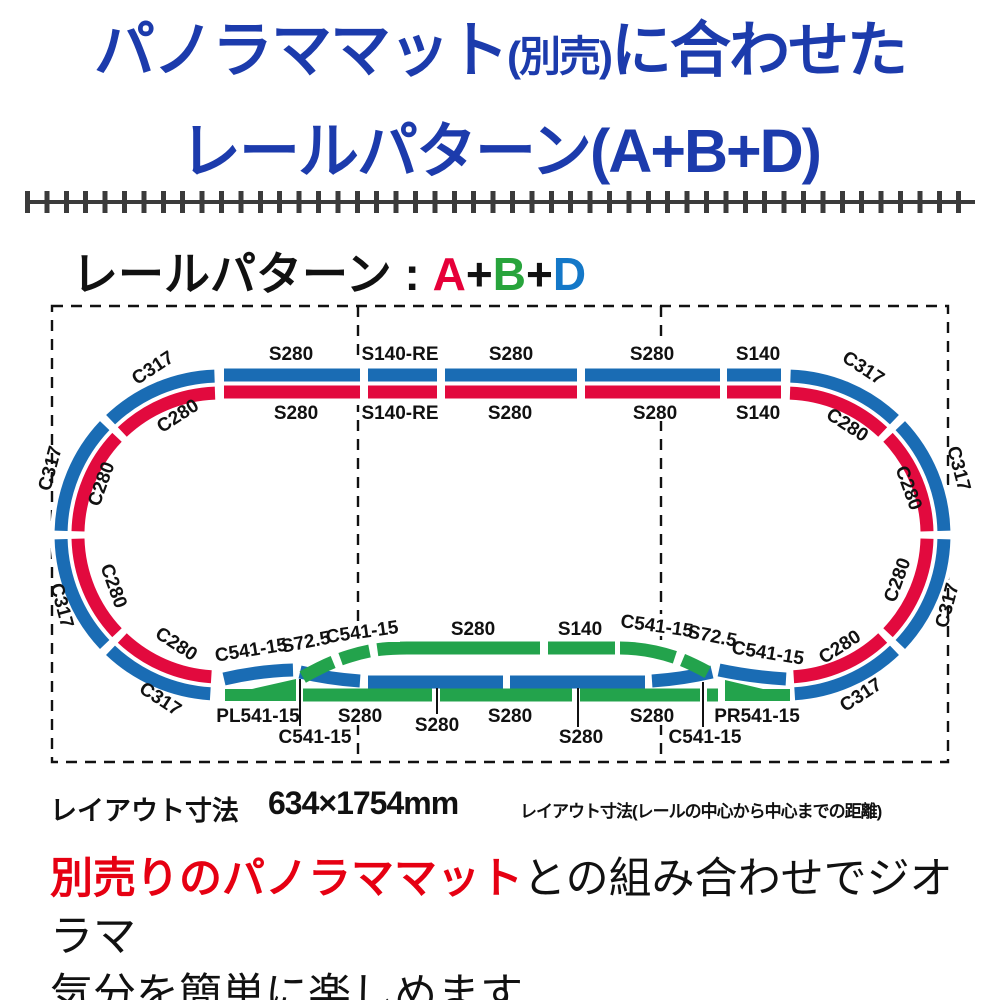 This screenshot has height=1000, width=1000. What do you see at coordinates (512, 534) in the screenshot?
I see `label-backgrounds` at bounding box center [512, 534].